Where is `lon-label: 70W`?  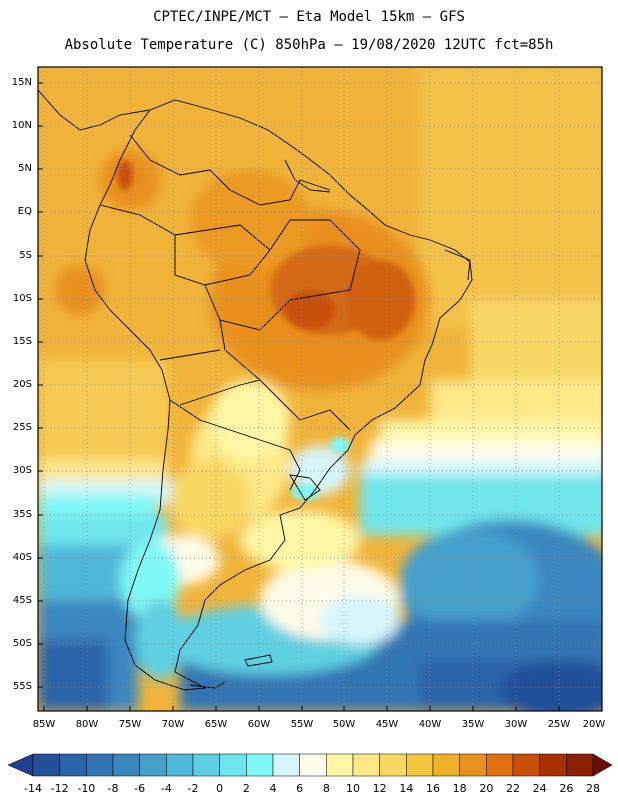
lon-label: 70W is located at coordinates (173, 724).